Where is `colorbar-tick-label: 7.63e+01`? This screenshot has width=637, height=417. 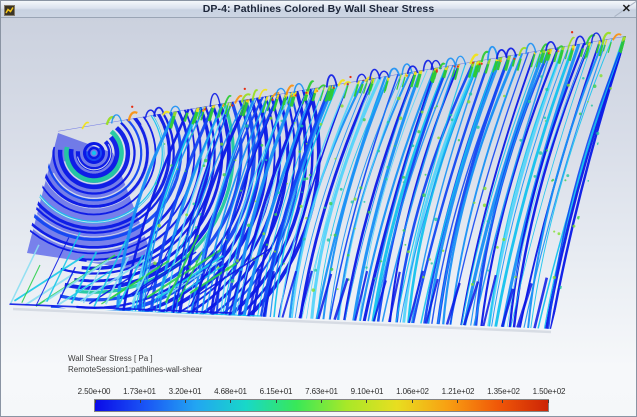 colorbar-tick-label: 7.63e+01 is located at coordinates (321, 391).